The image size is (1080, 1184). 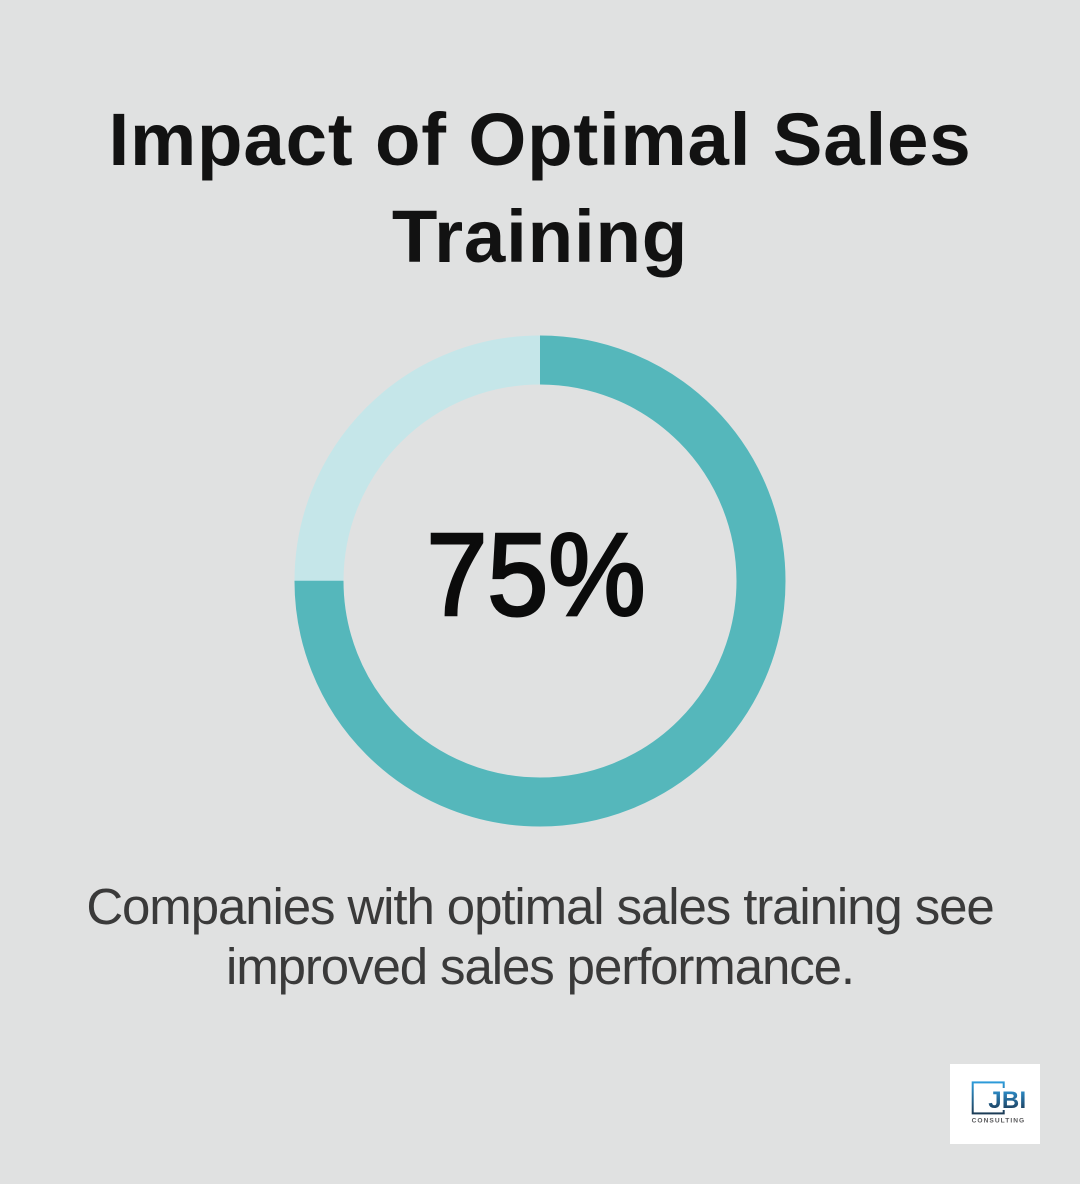 What do you see at coordinates (999, 1120) in the screenshot?
I see `svg-text: CONSULTING` at bounding box center [999, 1120].